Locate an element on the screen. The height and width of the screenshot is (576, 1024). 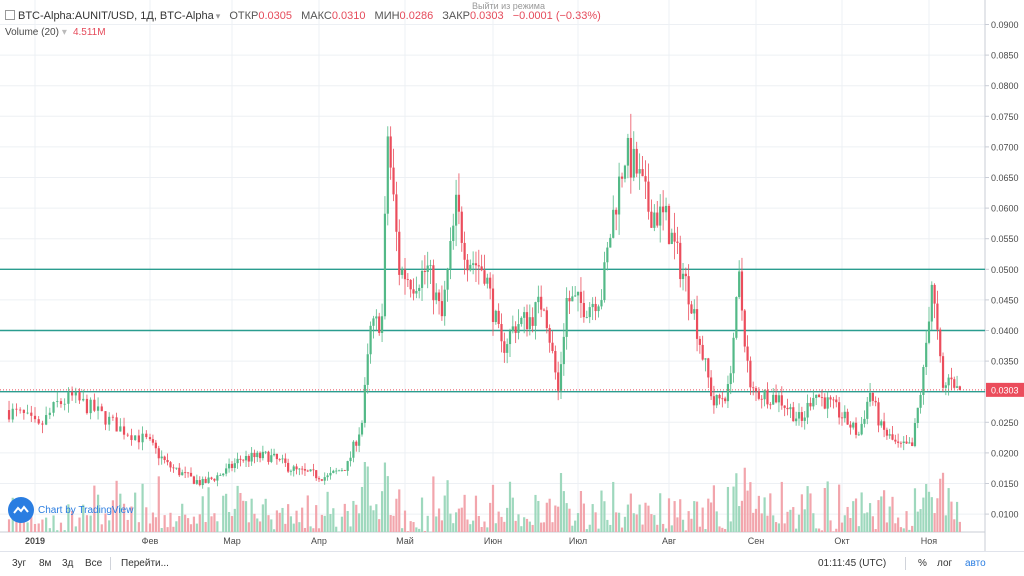
range-all-button: Все is located at coordinates (93, 563).